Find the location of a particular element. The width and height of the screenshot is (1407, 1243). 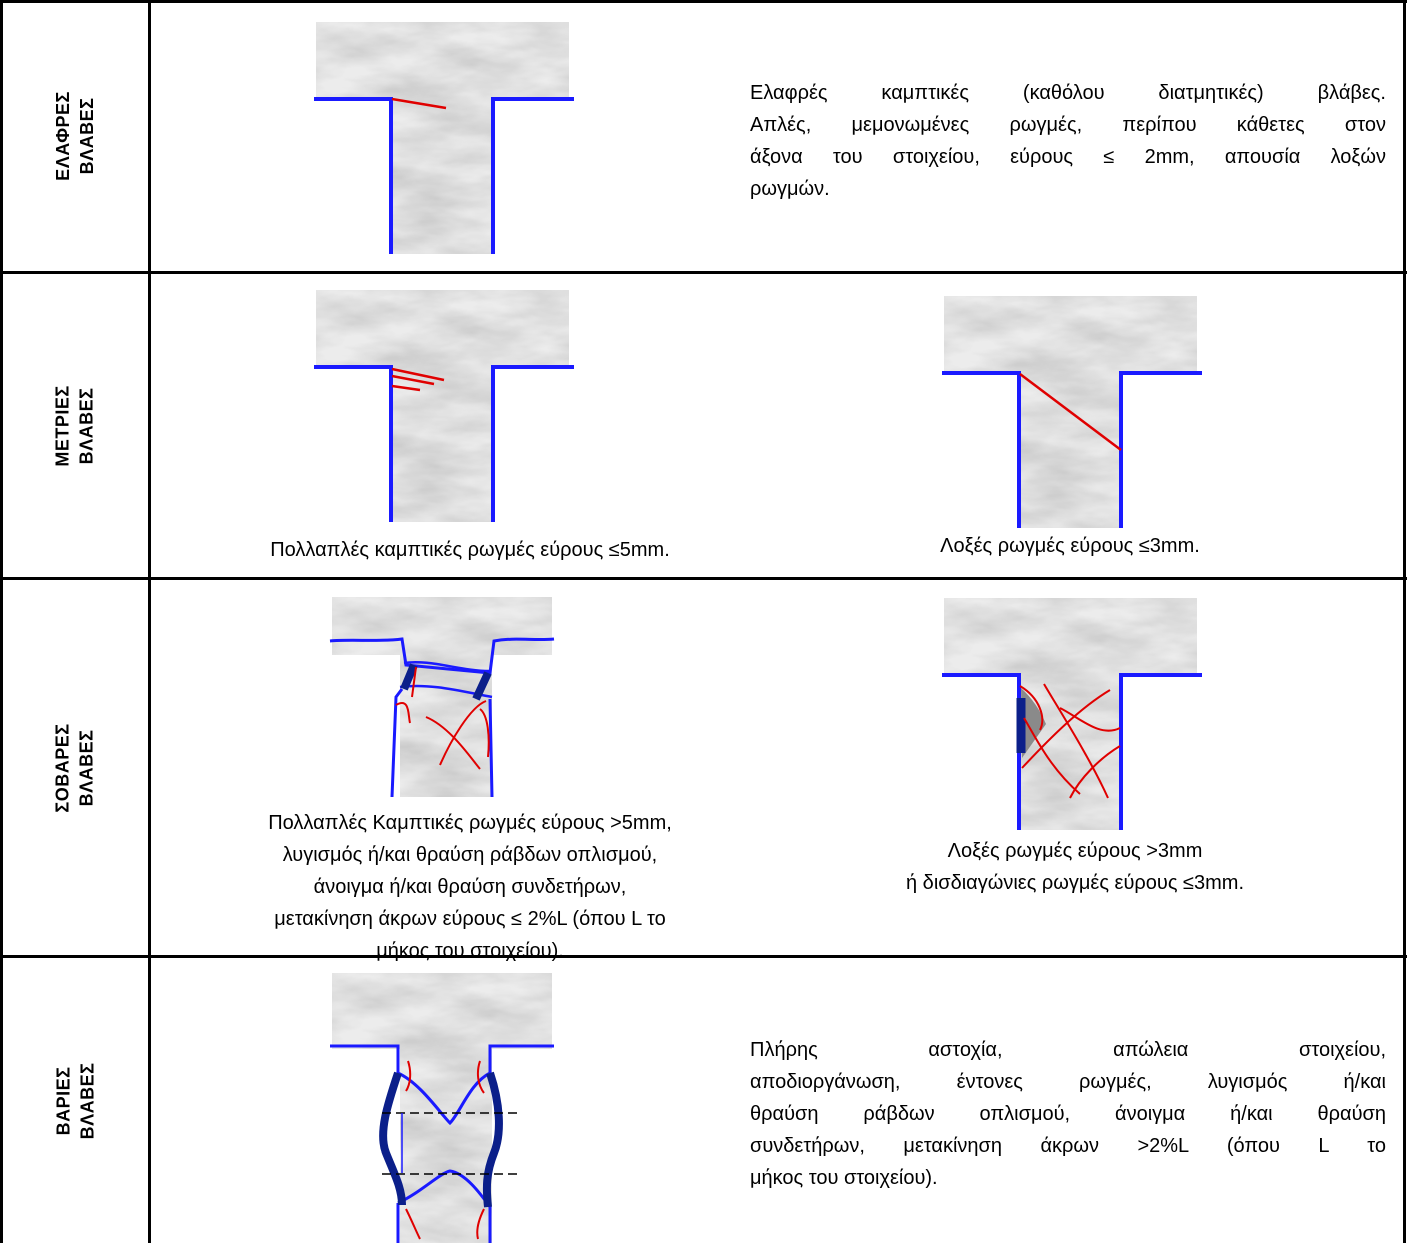

row-label-heavy-damage: ΒΑΡΙΕΣ ΒΛΑΒΕΣ is located at coordinates (75, 1100).